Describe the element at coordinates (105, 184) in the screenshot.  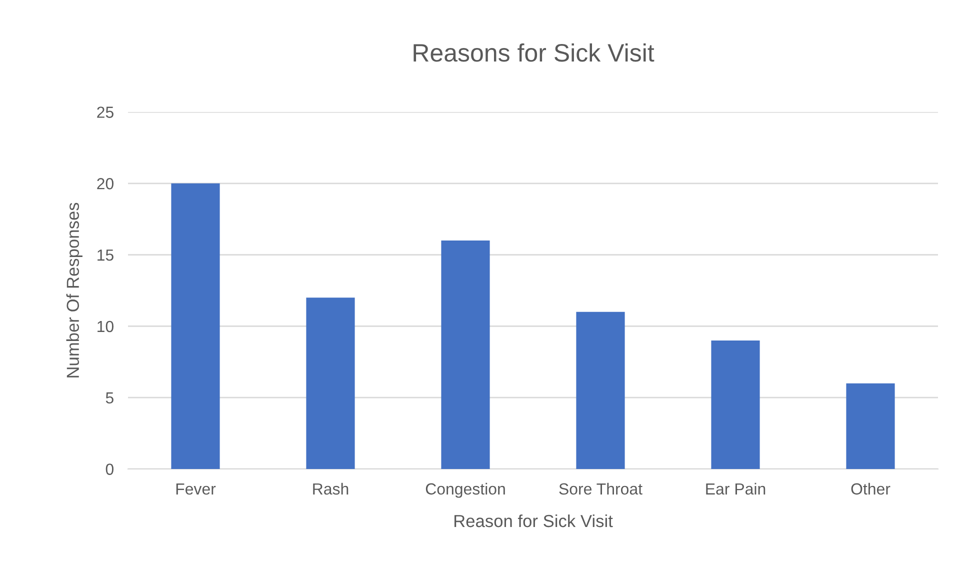
I see `y-tick-label: 20` at that location.